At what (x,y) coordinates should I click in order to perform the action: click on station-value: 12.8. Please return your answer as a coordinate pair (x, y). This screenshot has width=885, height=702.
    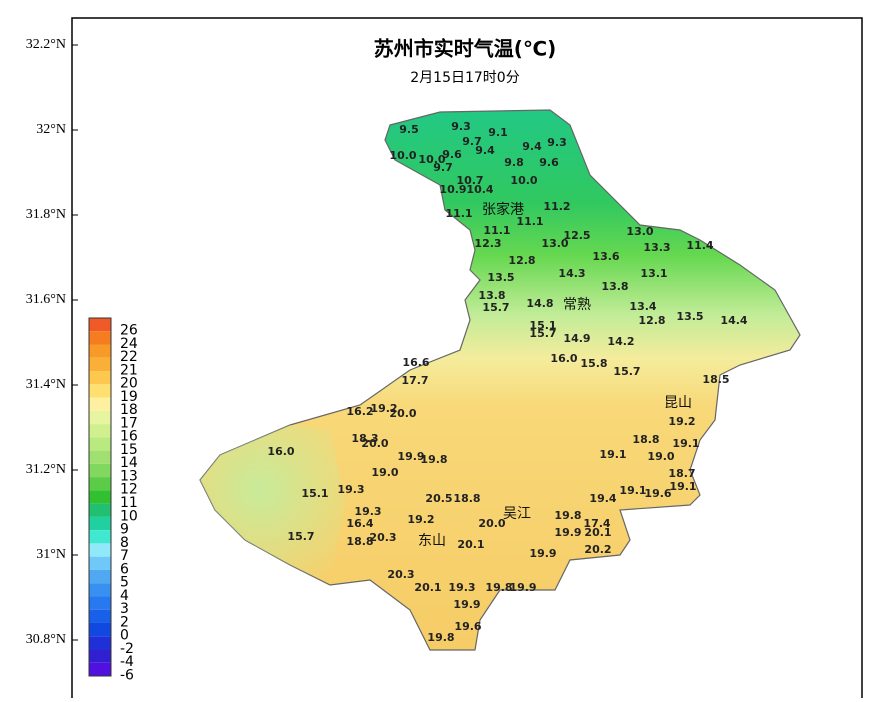
    Looking at the image, I should click on (651, 320).